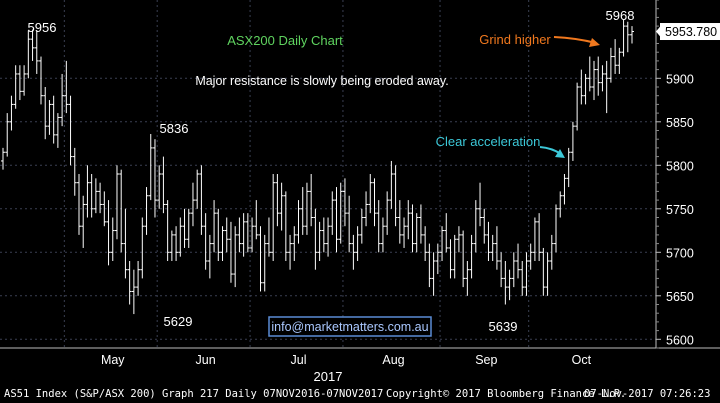 This screenshot has width=720, height=403. What do you see at coordinates (691, 32) in the screenshot?
I see `last-price-label: 5953.780` at bounding box center [691, 32].